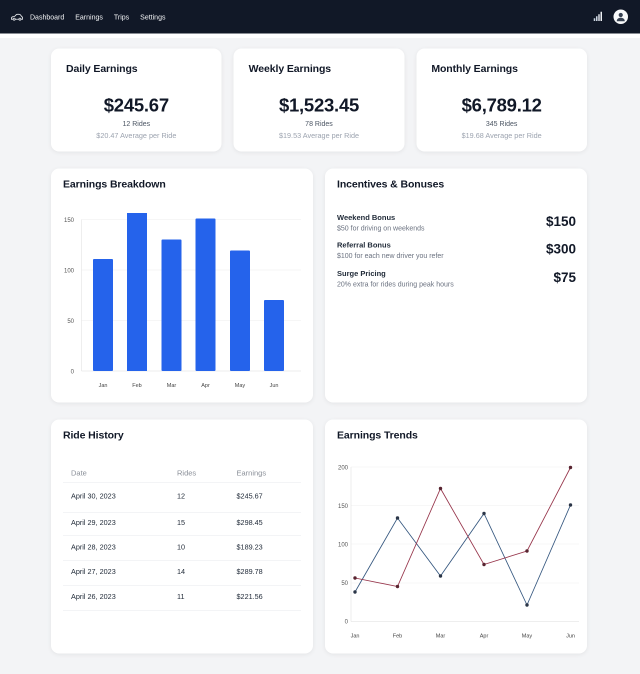  I want to click on svg-text: 200, so click(343, 469).